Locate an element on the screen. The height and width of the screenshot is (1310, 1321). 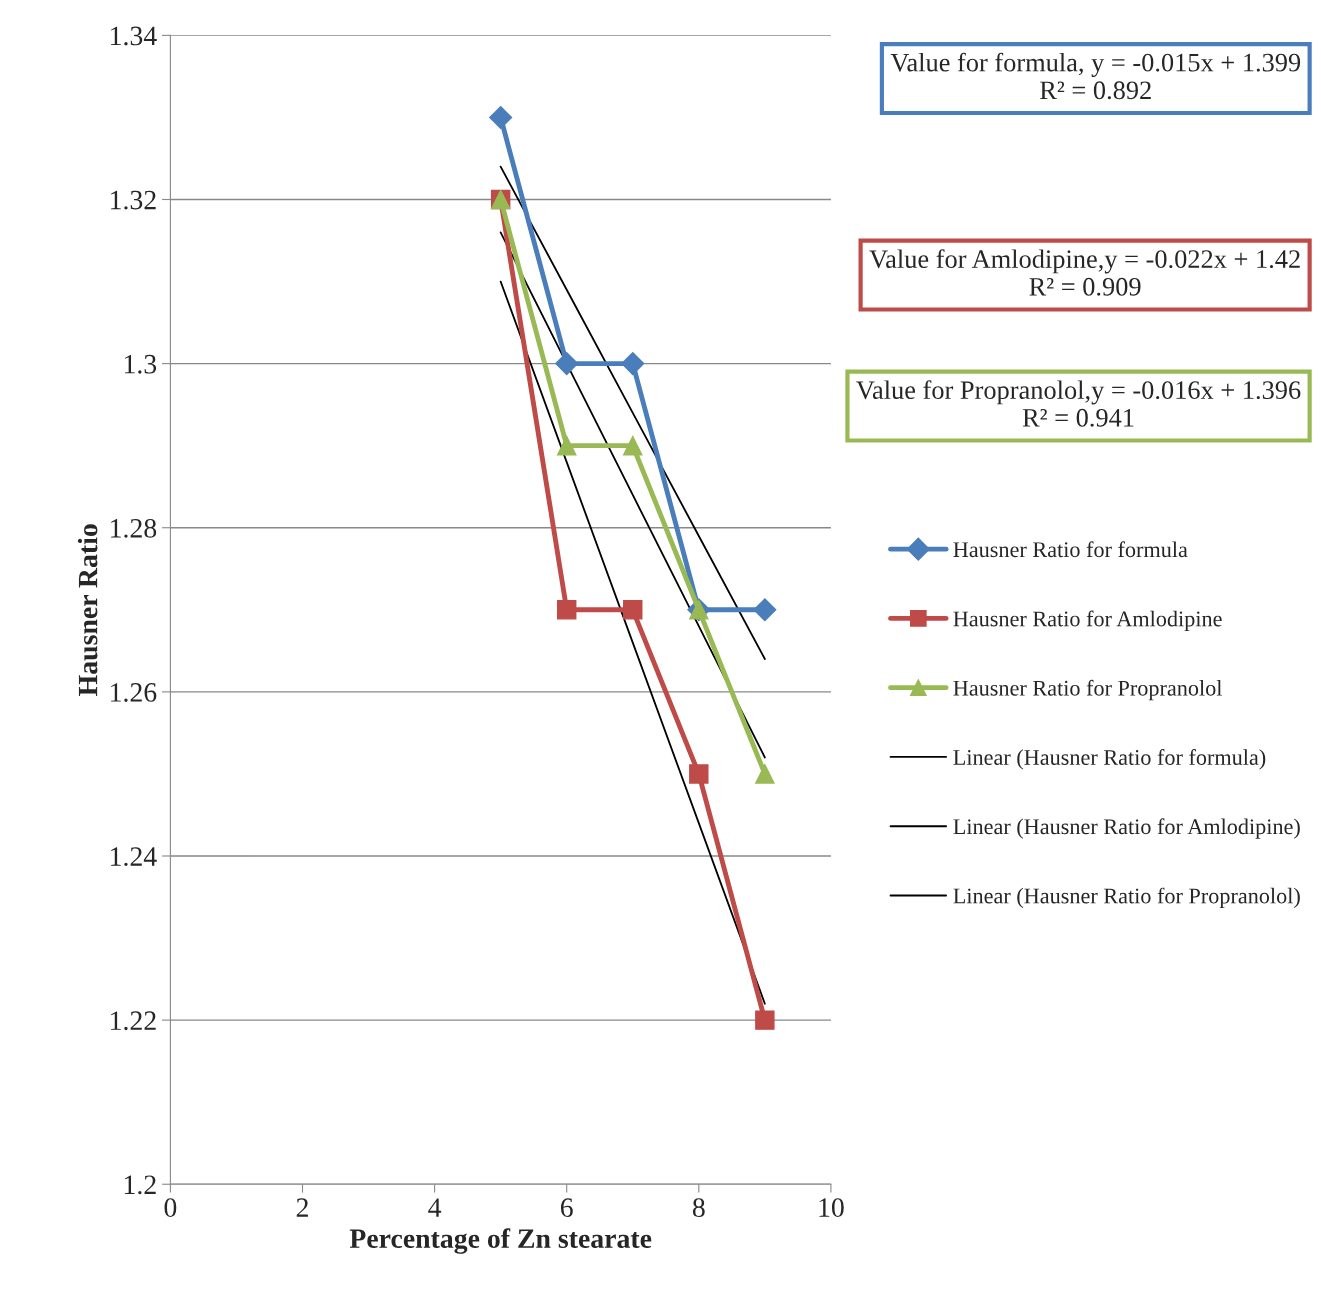
text: Value for formula, y = -0.015x + 1.399 R² = 0.892 is located at coordinates (1095, 76).